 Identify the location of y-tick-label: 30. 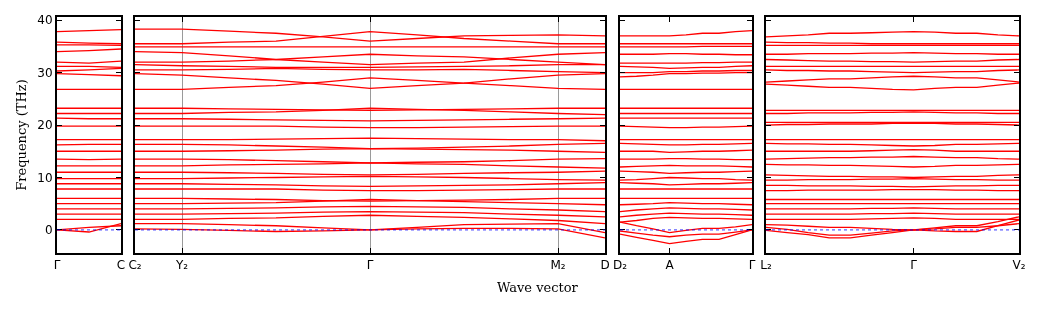
(45, 72).